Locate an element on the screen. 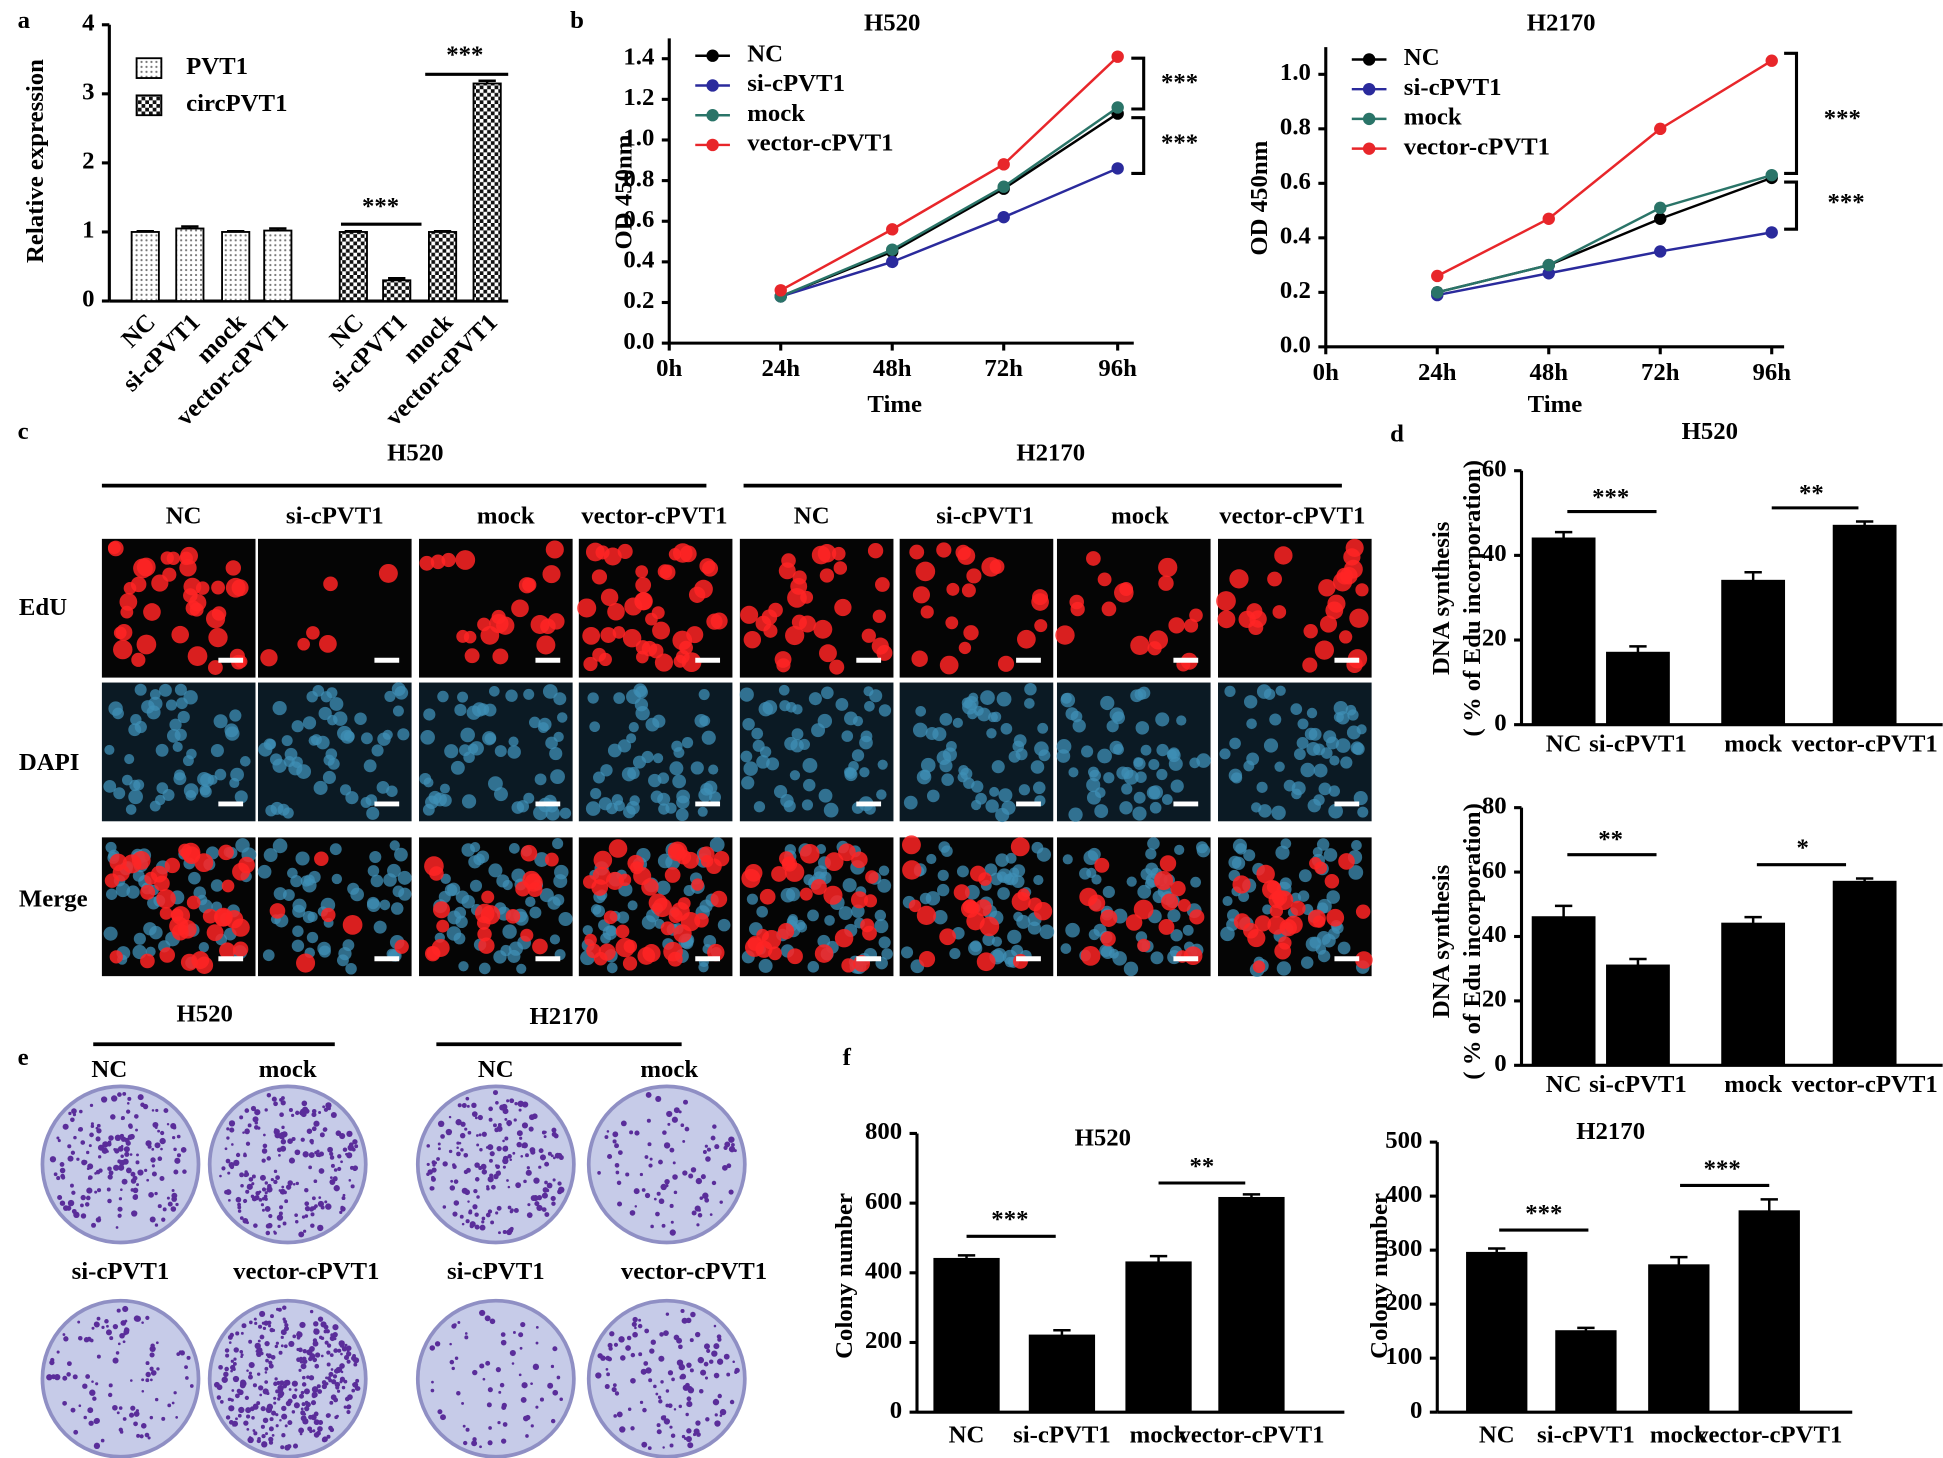  bar is located at coordinates (1563, 631).